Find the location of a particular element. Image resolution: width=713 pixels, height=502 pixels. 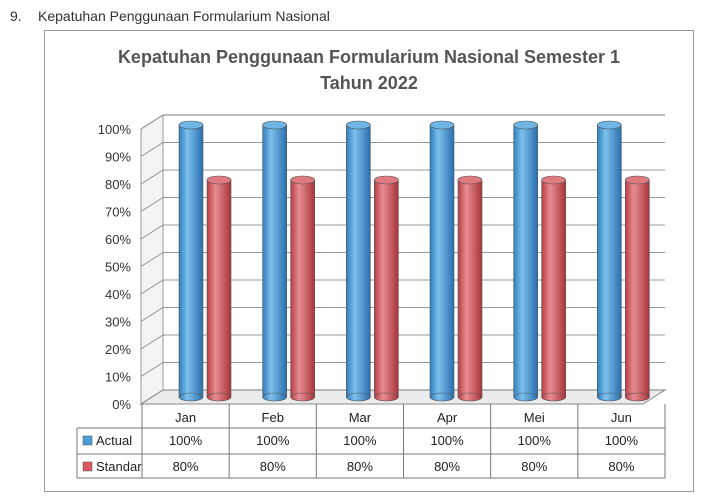

y-tick-label: 50% is located at coordinates (118, 267).